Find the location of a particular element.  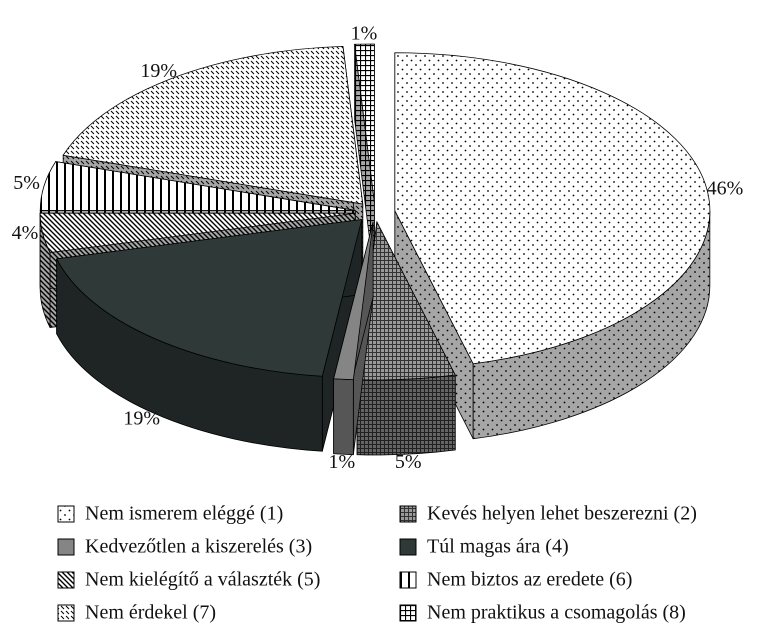

legend-label: Nem kielégítő a választék (5) is located at coordinates (202, 580).